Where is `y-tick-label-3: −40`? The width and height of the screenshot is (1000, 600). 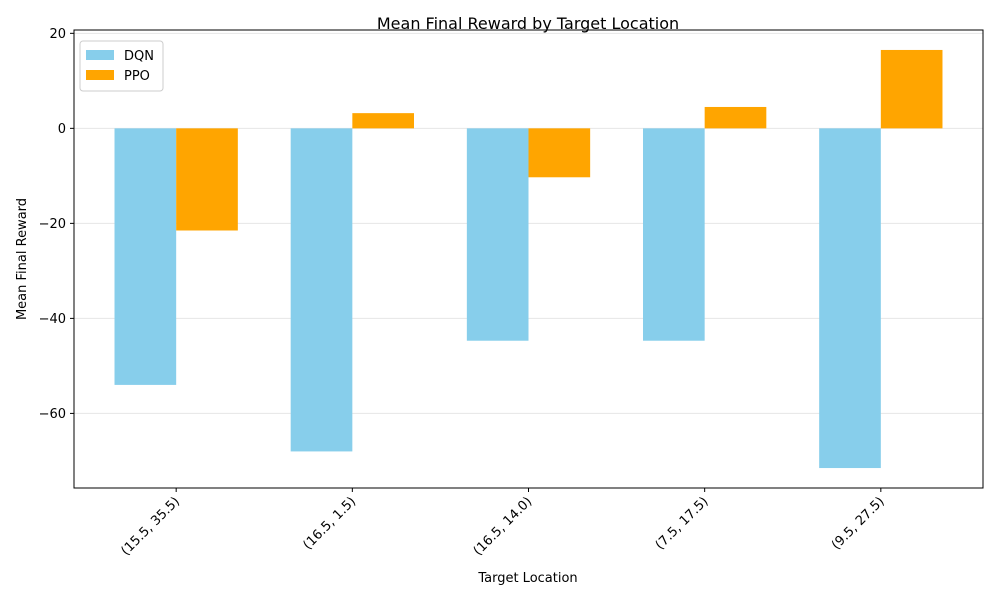
y-tick-label-3: −40 is located at coordinates (52, 319).